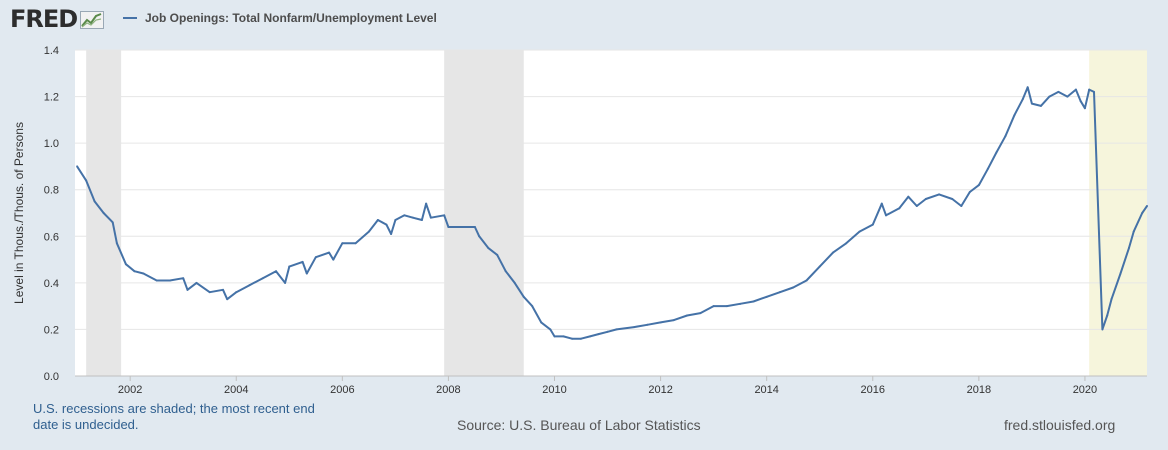  What do you see at coordinates (579, 425) in the screenshot?
I see `source-note: Source: U.S. Bureau of Labor Statistics` at bounding box center [579, 425].